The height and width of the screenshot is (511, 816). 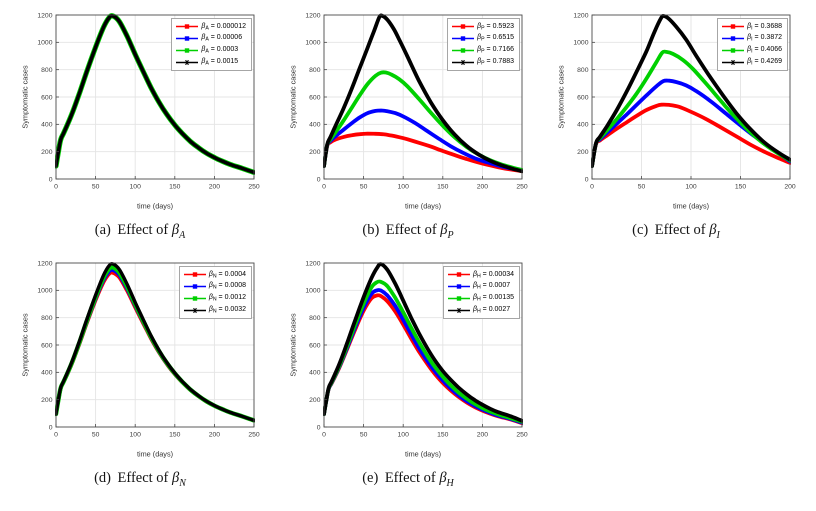 I want to click on caption-a: (a) Effect of βA, so click(x=140, y=231).